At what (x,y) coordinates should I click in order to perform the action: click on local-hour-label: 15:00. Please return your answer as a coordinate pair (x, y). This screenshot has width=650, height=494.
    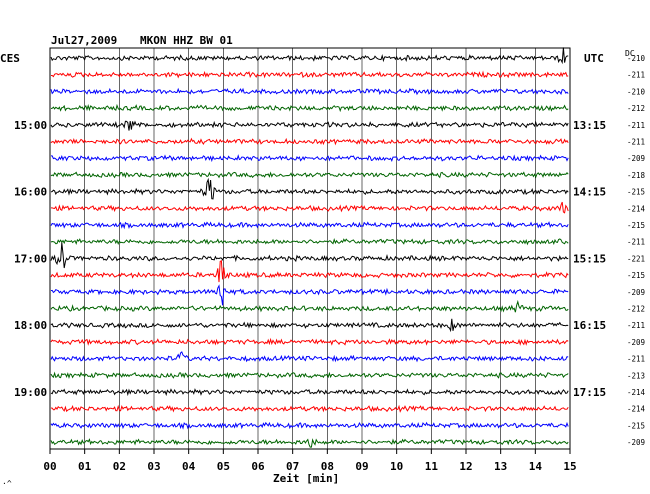
    Looking at the image, I should click on (30, 125).